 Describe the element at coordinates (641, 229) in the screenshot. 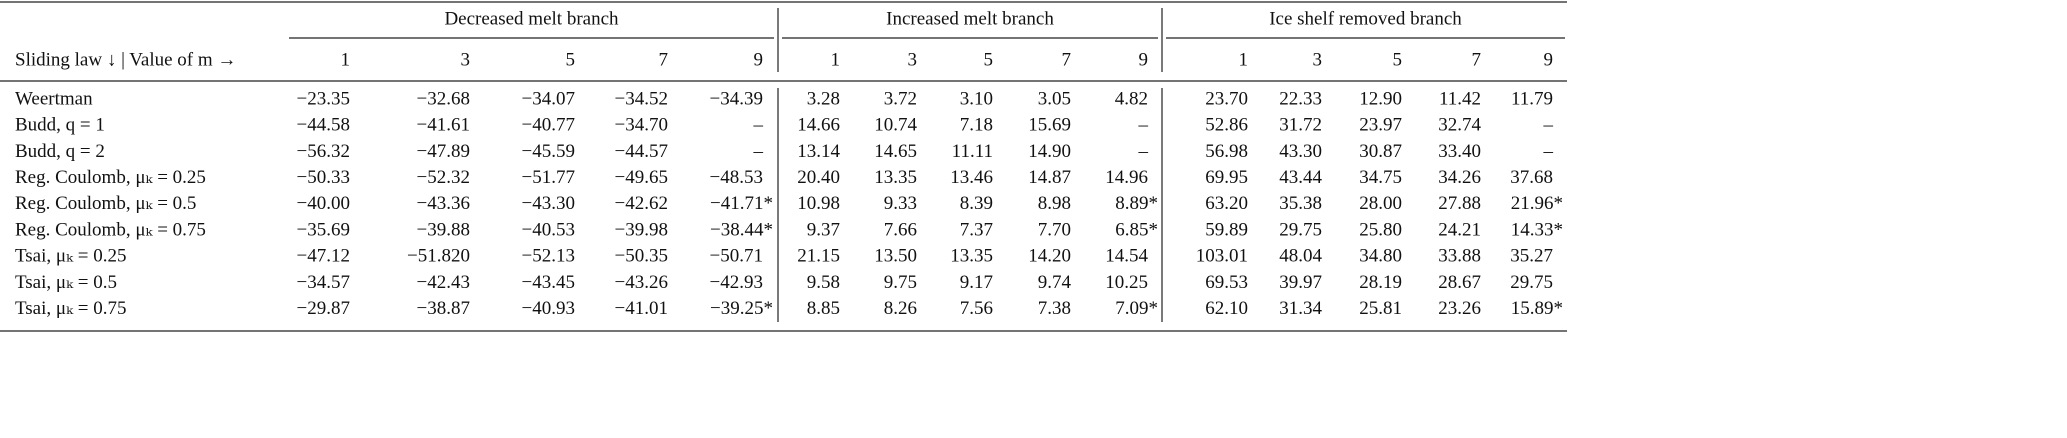

I see `cell: −39.98` at that location.